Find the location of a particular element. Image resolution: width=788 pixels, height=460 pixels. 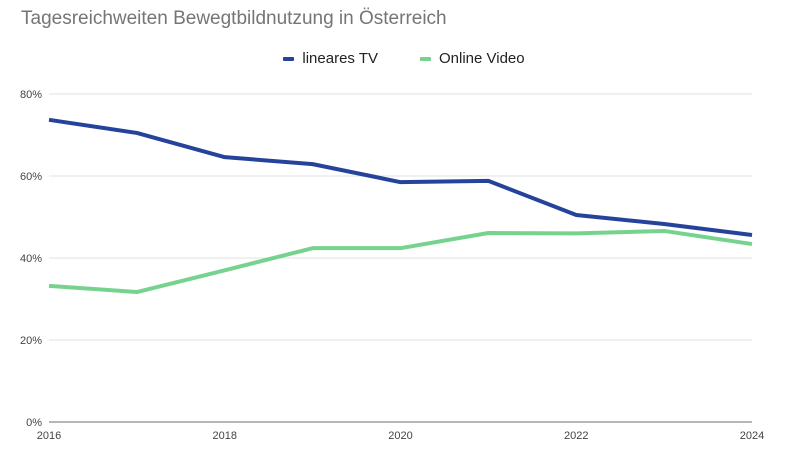

y-tick-label: 0% is located at coordinates (34, 423).